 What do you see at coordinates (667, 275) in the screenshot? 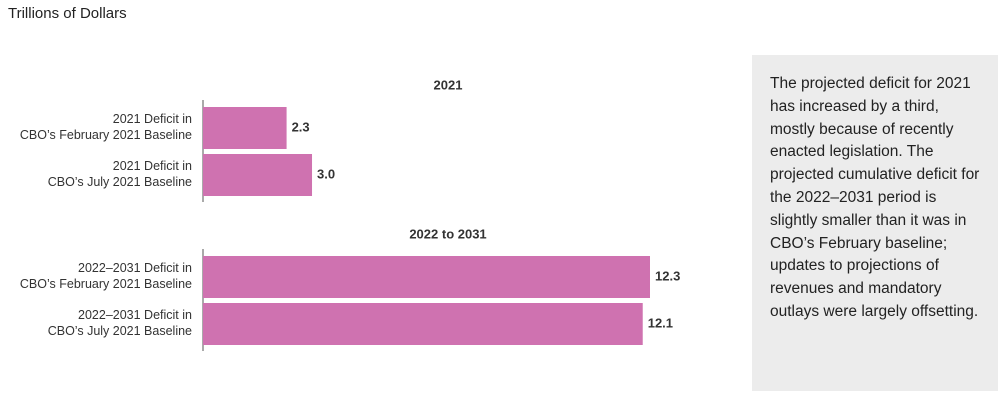
I see `value-label: 12.3` at bounding box center [667, 275].